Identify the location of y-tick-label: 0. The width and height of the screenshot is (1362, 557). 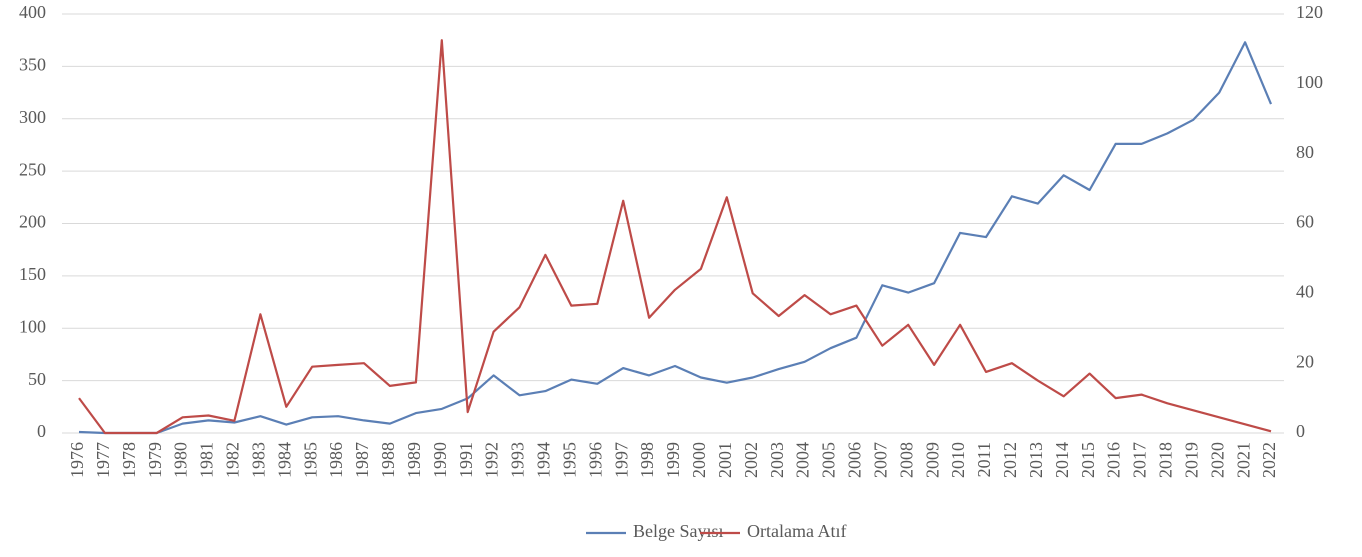
(41, 431).